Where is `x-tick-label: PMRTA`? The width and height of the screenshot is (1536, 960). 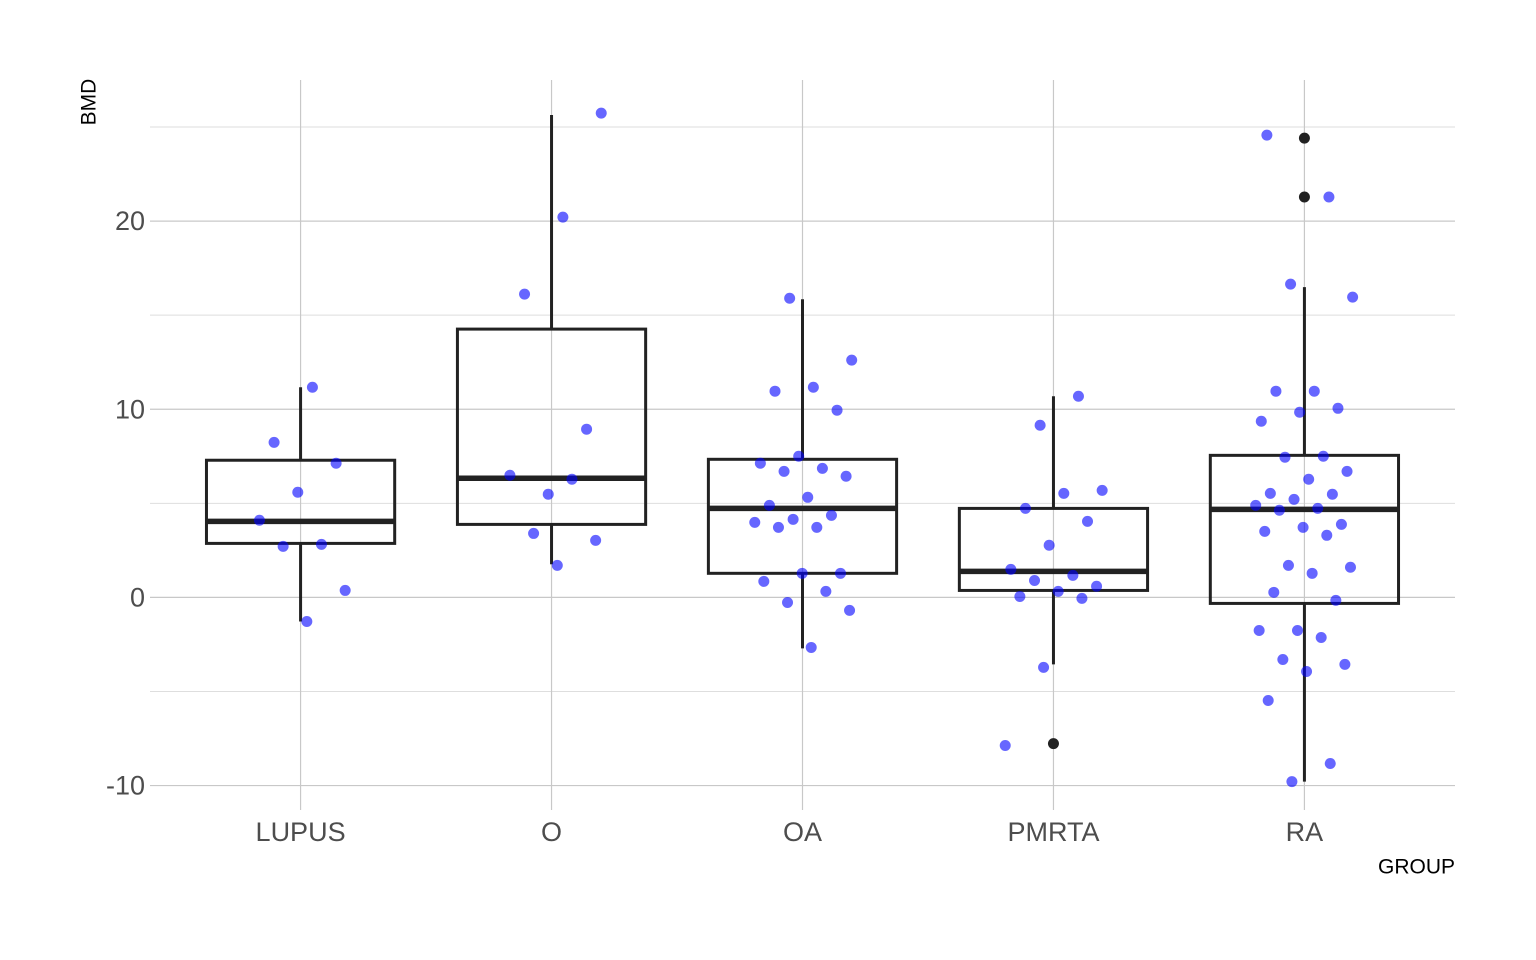
x-tick-label: PMRTA is located at coordinates (1053, 832).